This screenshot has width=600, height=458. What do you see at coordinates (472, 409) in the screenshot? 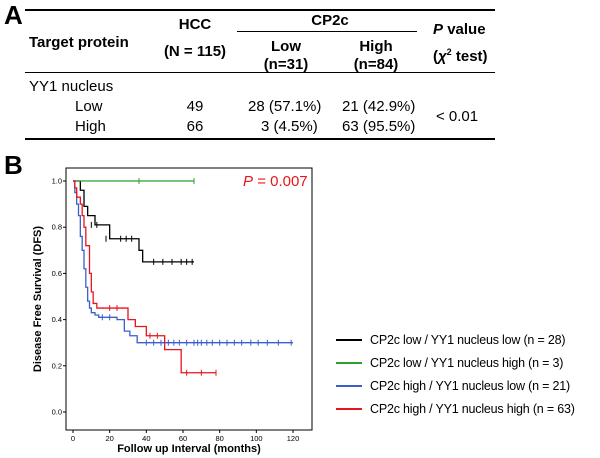
I see `legend-text-red: CP2c high / YY1 nucleus high (n = 63)` at bounding box center [472, 409].